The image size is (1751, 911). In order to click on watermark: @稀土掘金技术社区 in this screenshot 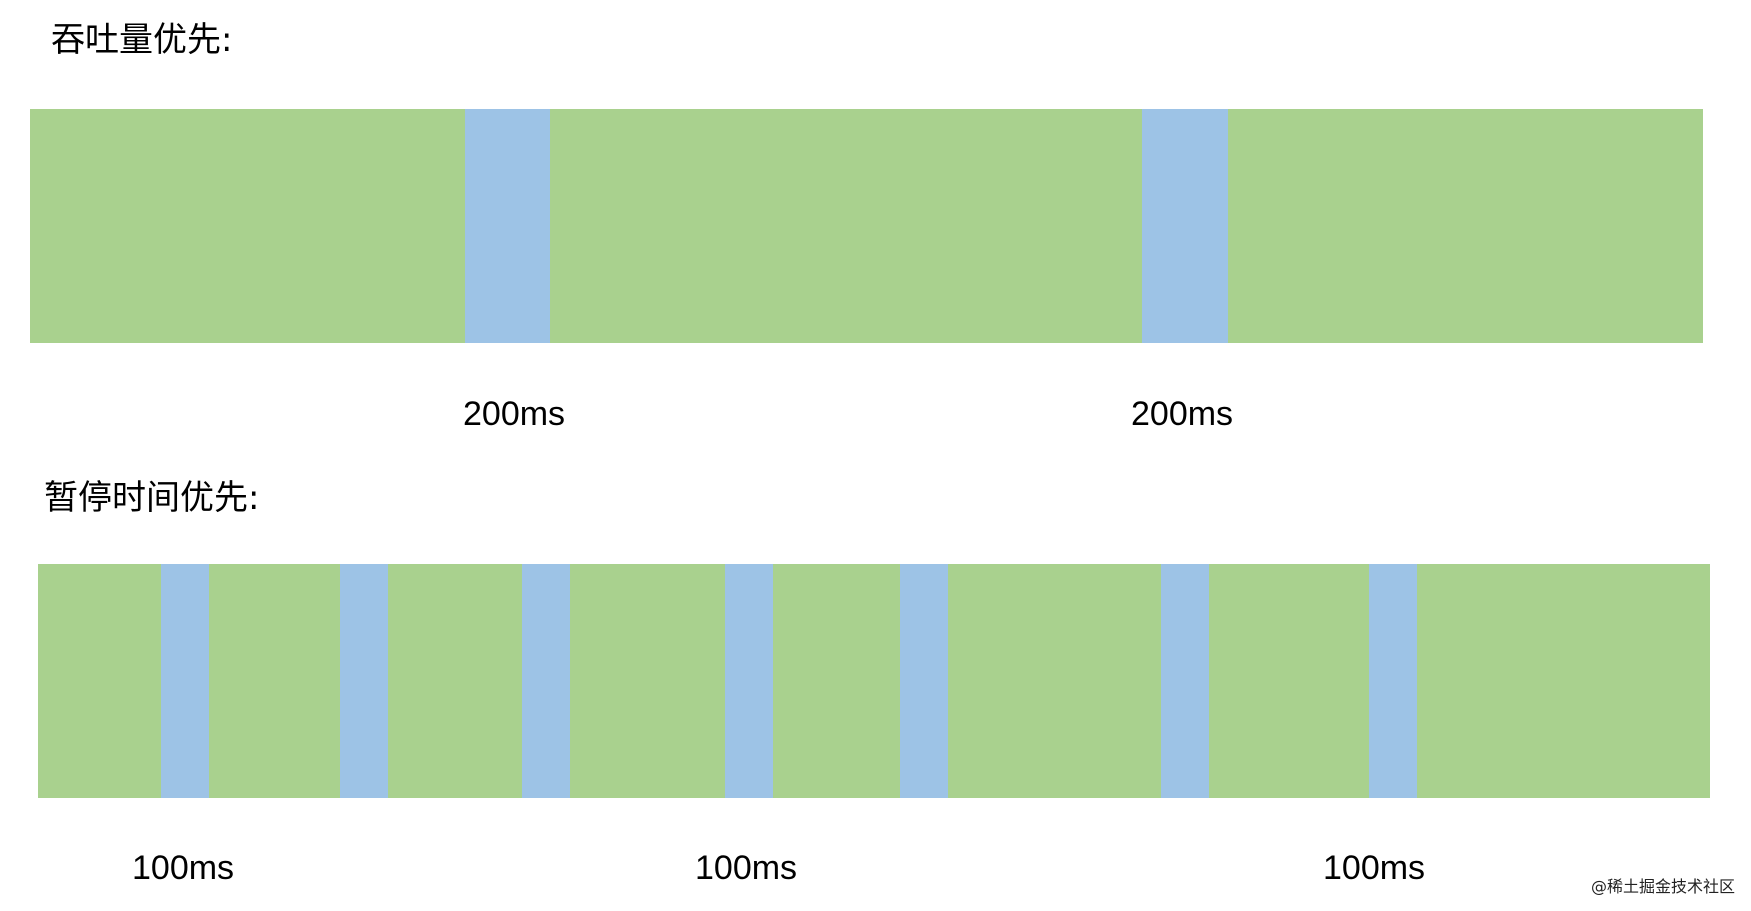, I will do `click(1662, 886)`.